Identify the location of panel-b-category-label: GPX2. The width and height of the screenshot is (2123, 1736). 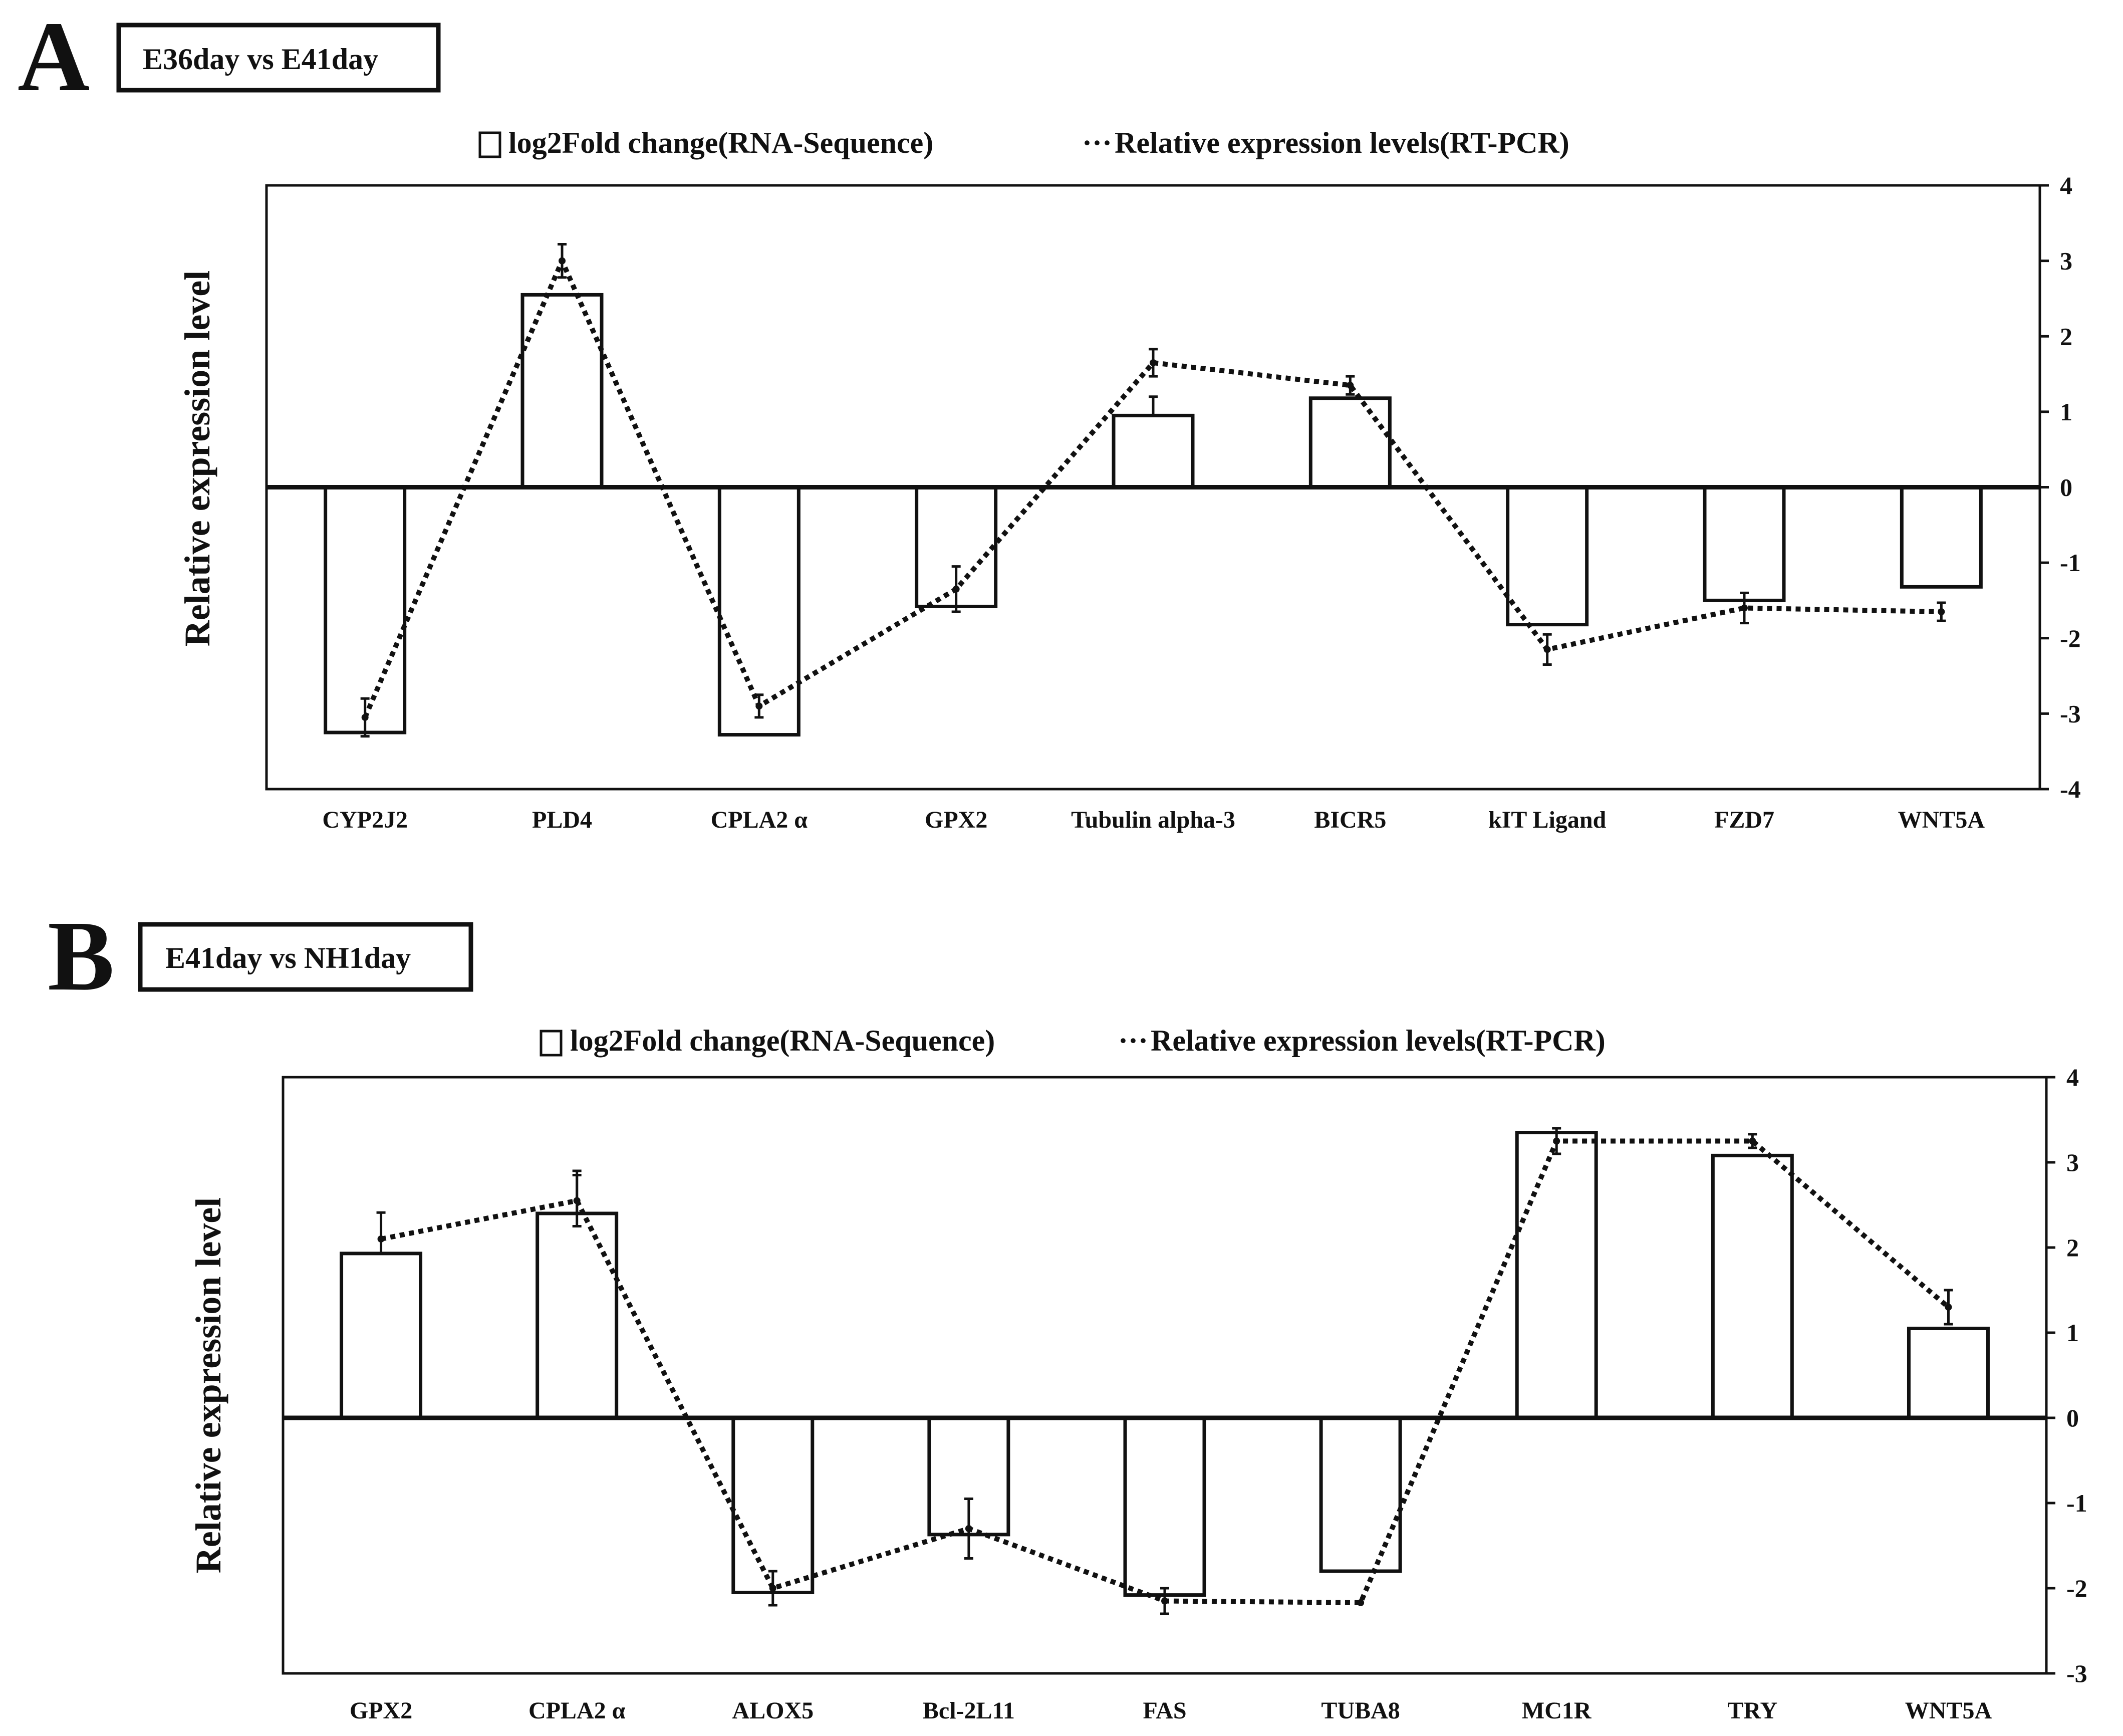
(381, 1710).